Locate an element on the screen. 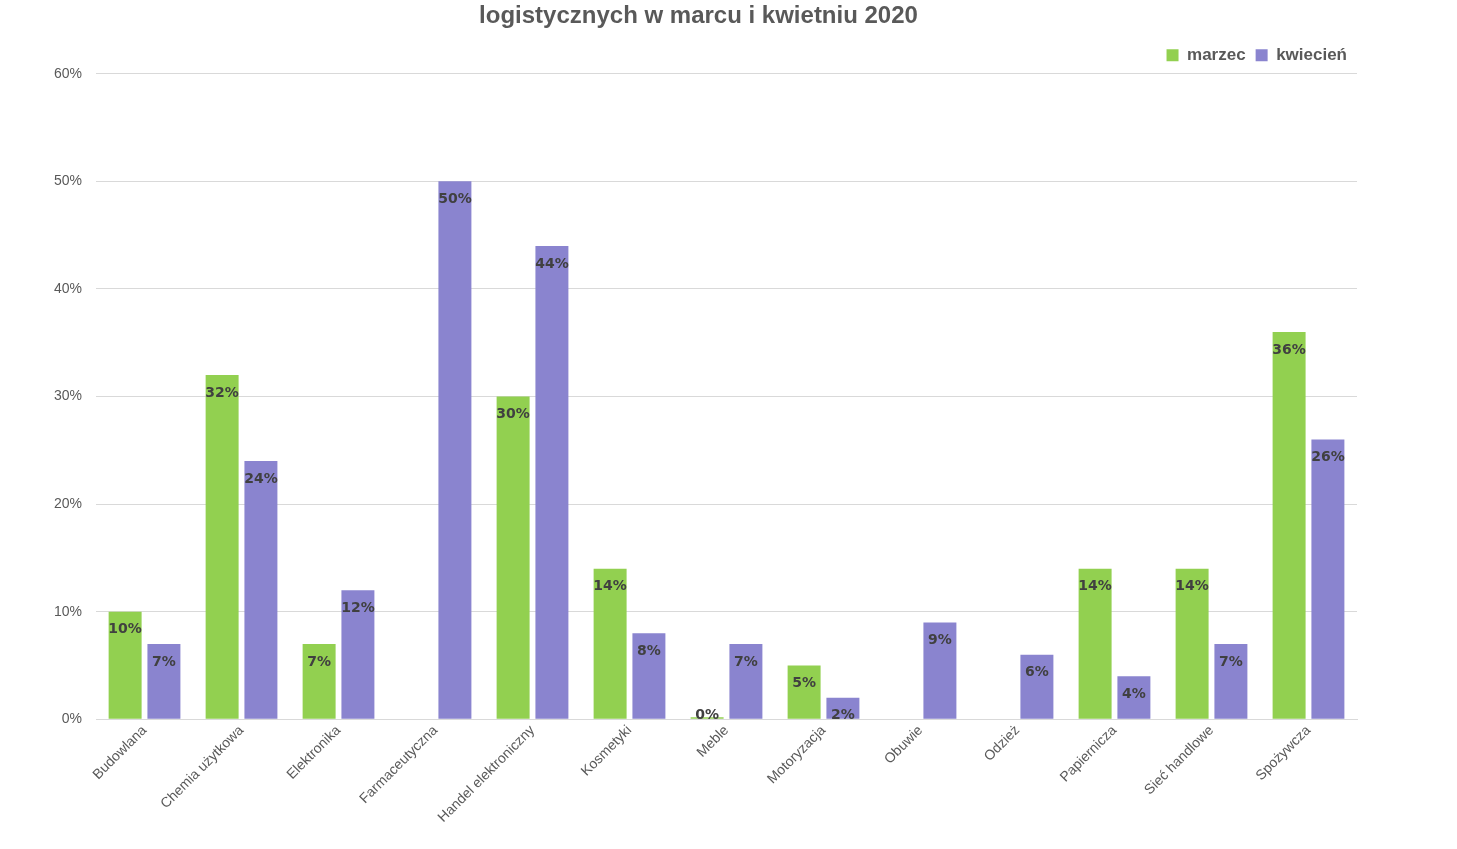 The image size is (1457, 849). y-tick-label: 40% is located at coordinates (68, 287).